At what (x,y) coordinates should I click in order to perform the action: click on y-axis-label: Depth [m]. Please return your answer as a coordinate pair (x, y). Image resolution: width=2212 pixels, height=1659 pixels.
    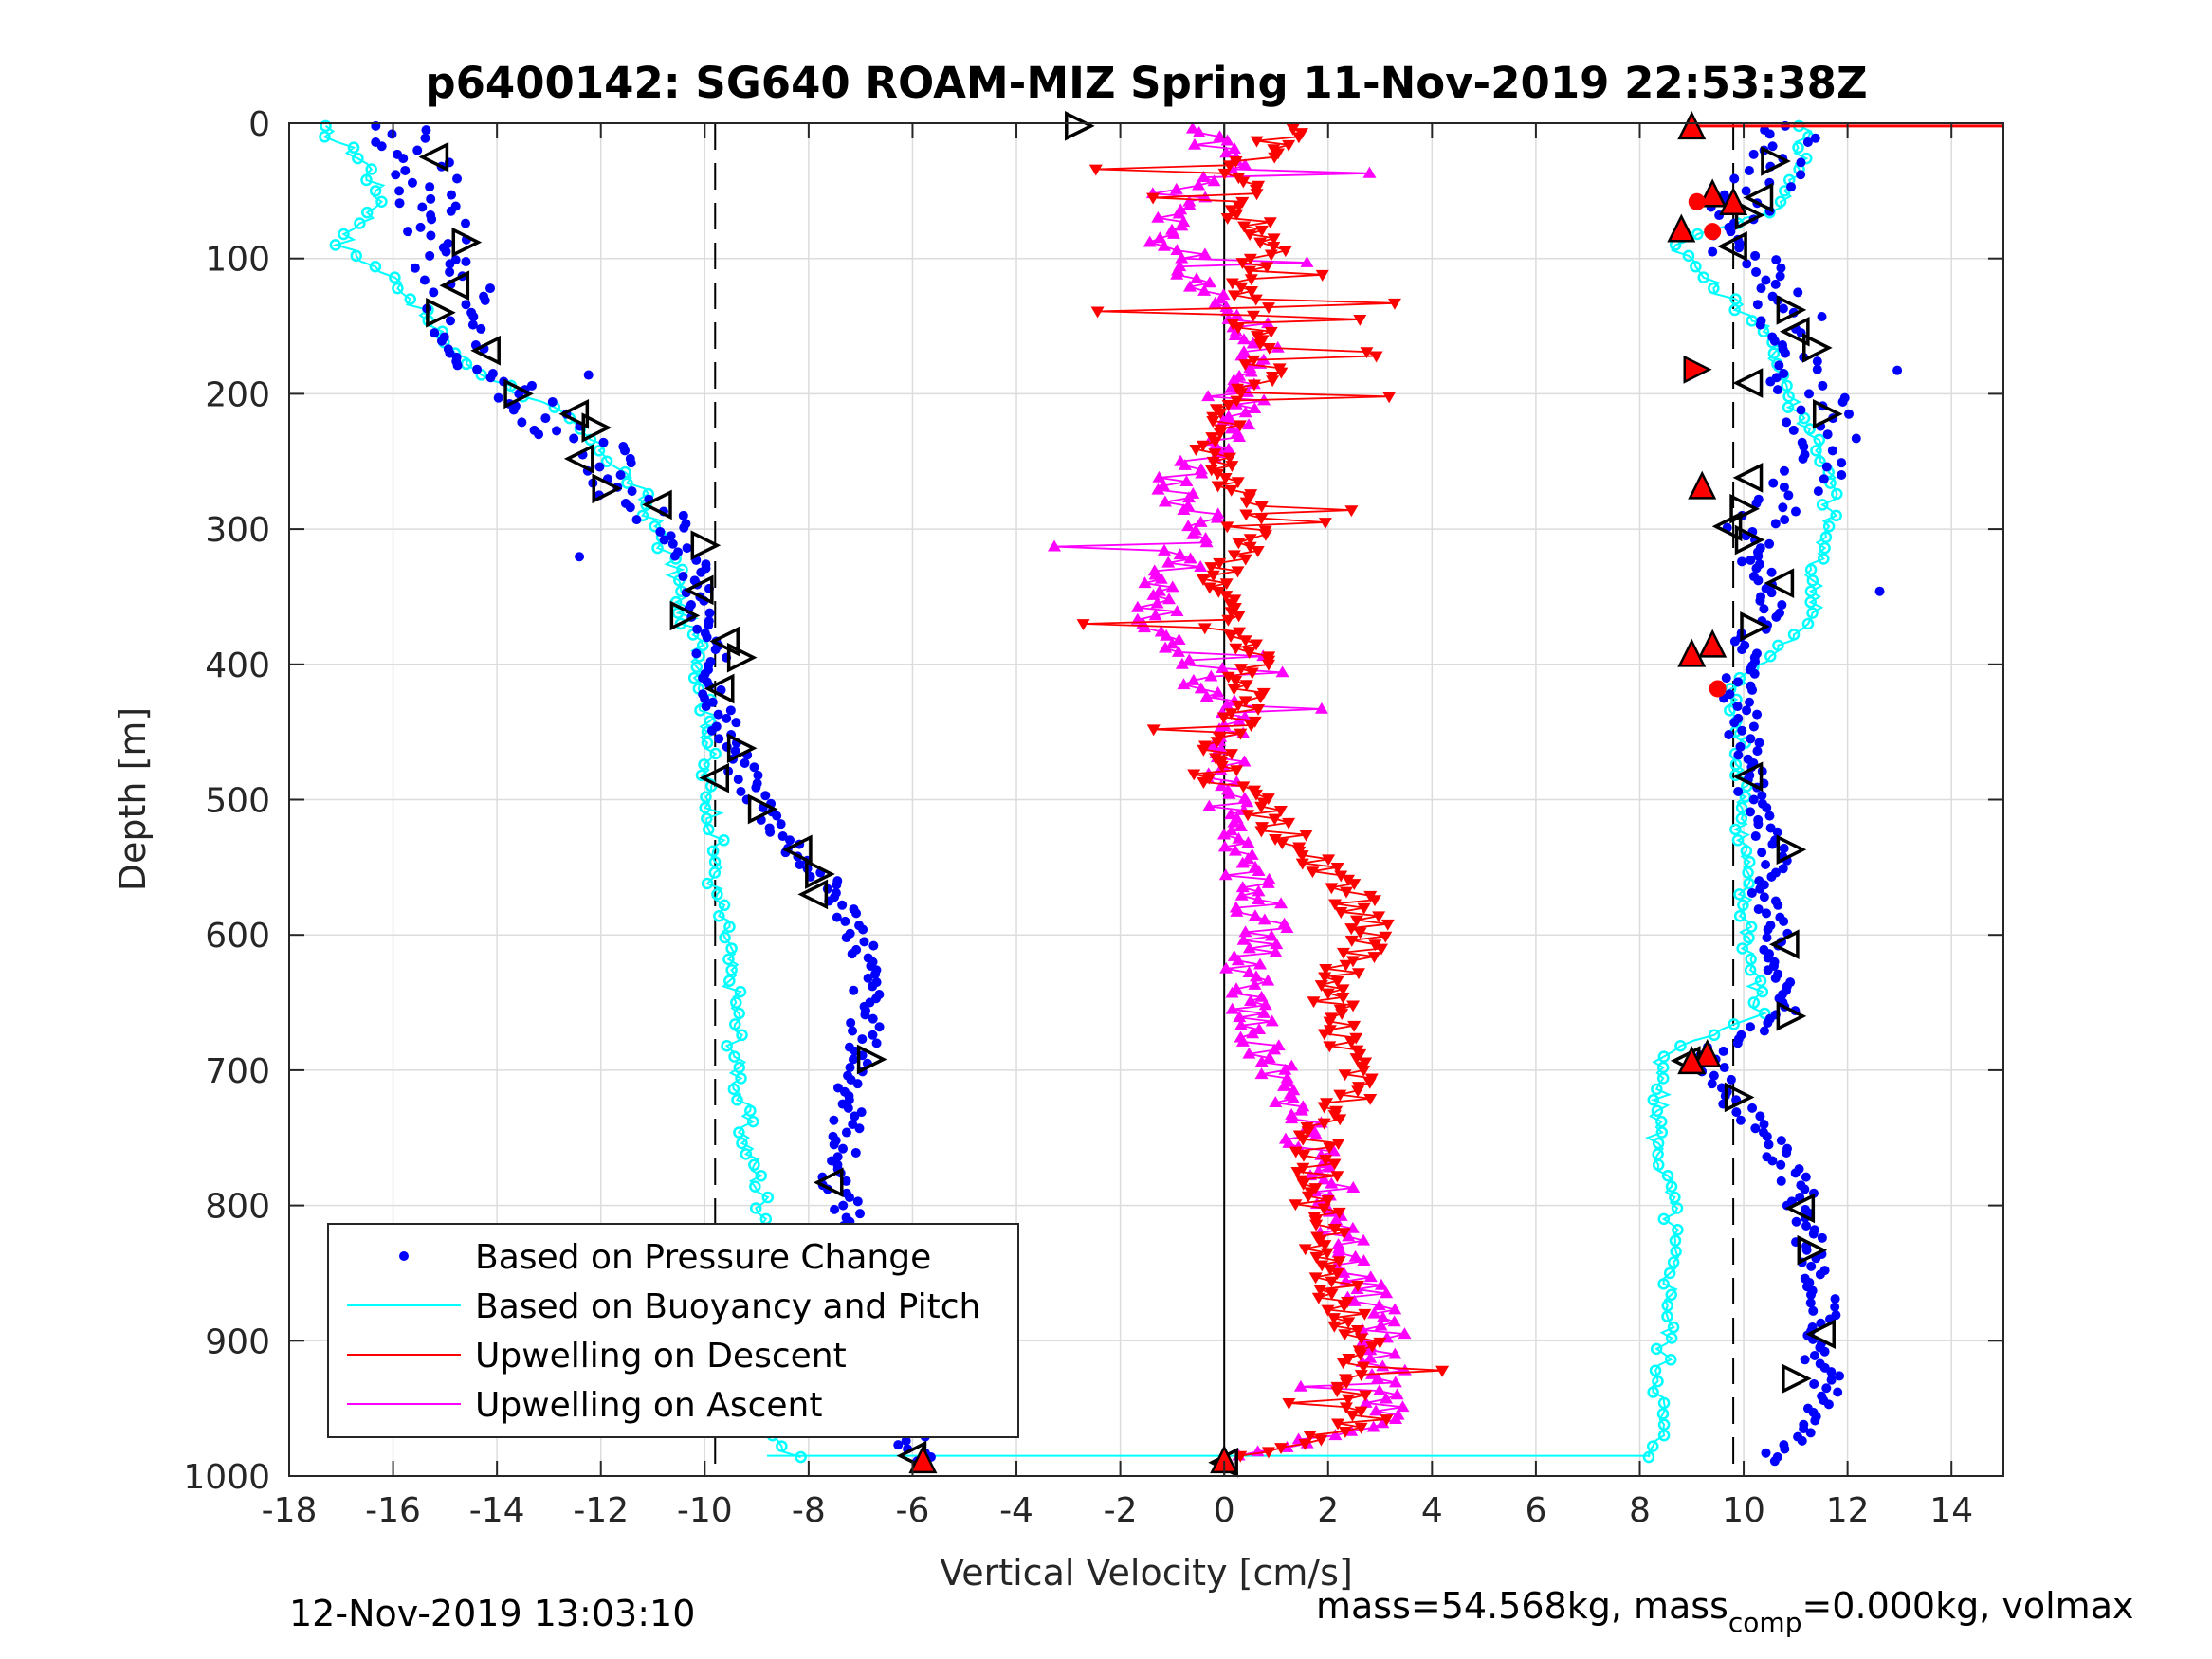
    Looking at the image, I should click on (133, 799).